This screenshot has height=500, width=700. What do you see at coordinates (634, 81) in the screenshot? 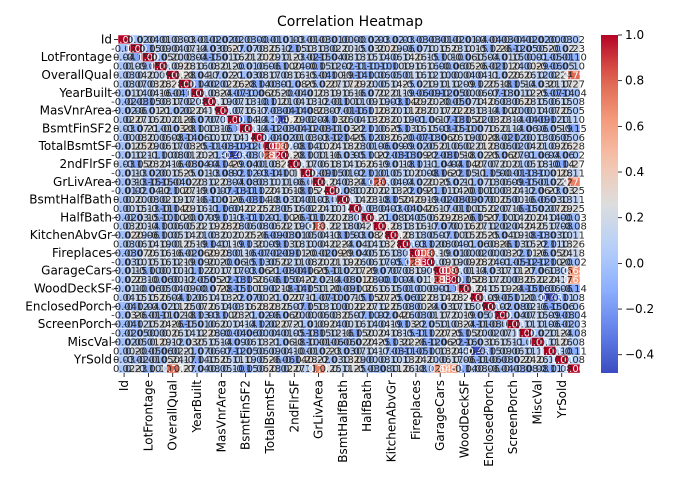
I see `colorbar-tick-label: 0.8` at bounding box center [634, 81].